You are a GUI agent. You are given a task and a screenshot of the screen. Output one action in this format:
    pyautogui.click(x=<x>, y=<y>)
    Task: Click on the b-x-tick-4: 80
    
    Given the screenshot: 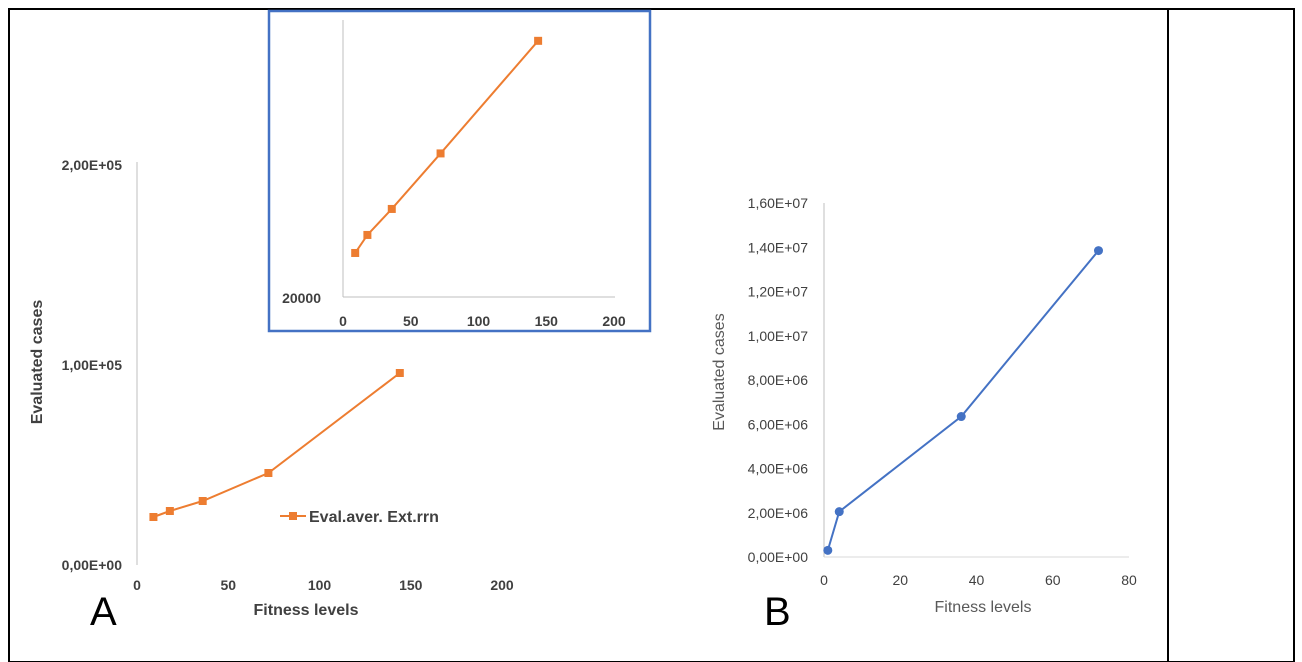 What is the action you would take?
    pyautogui.click(x=1129, y=580)
    